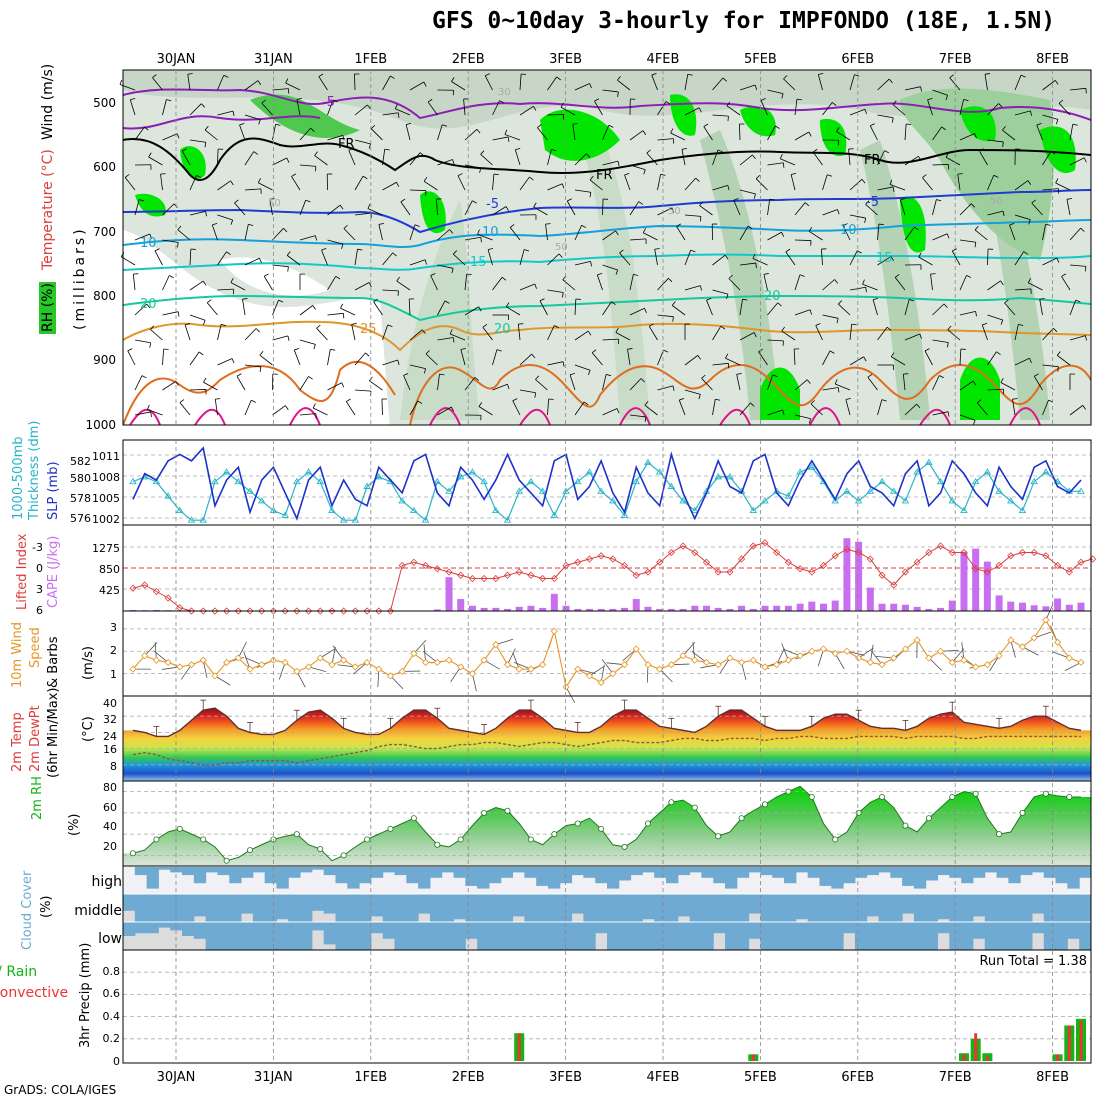 This screenshot has height=1100, width=1100. Describe the element at coordinates (857, 59) in the screenshot. I see `date-label-top-6FEB: 6FEB` at that location.